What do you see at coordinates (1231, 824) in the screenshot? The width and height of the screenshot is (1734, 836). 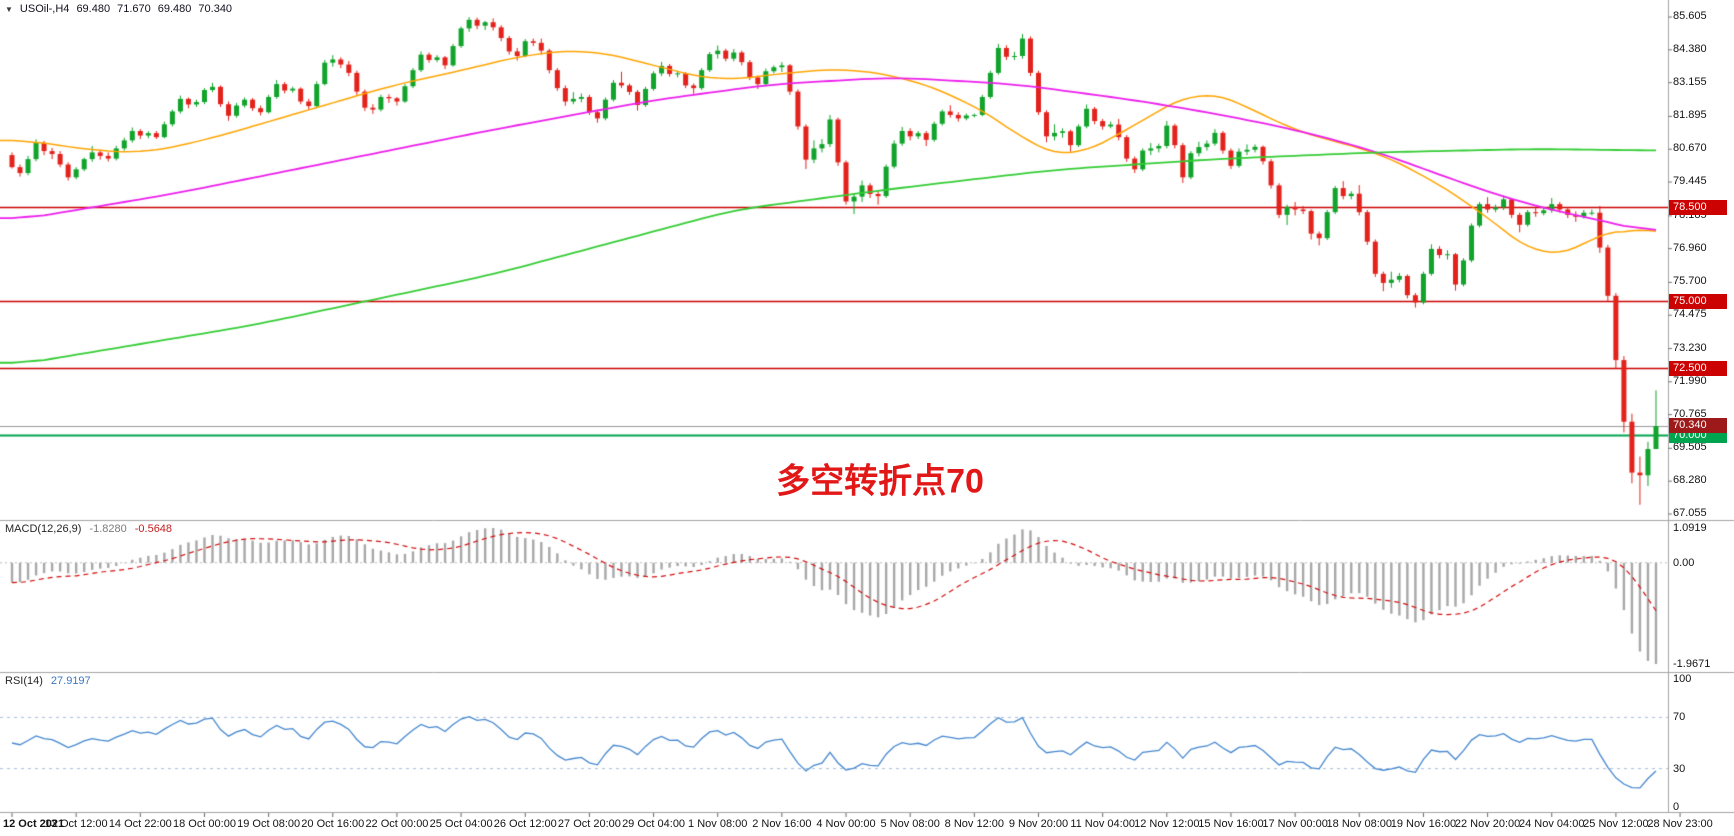 I see `time-axis-label: 15 Nov 16:00` at bounding box center [1231, 824].